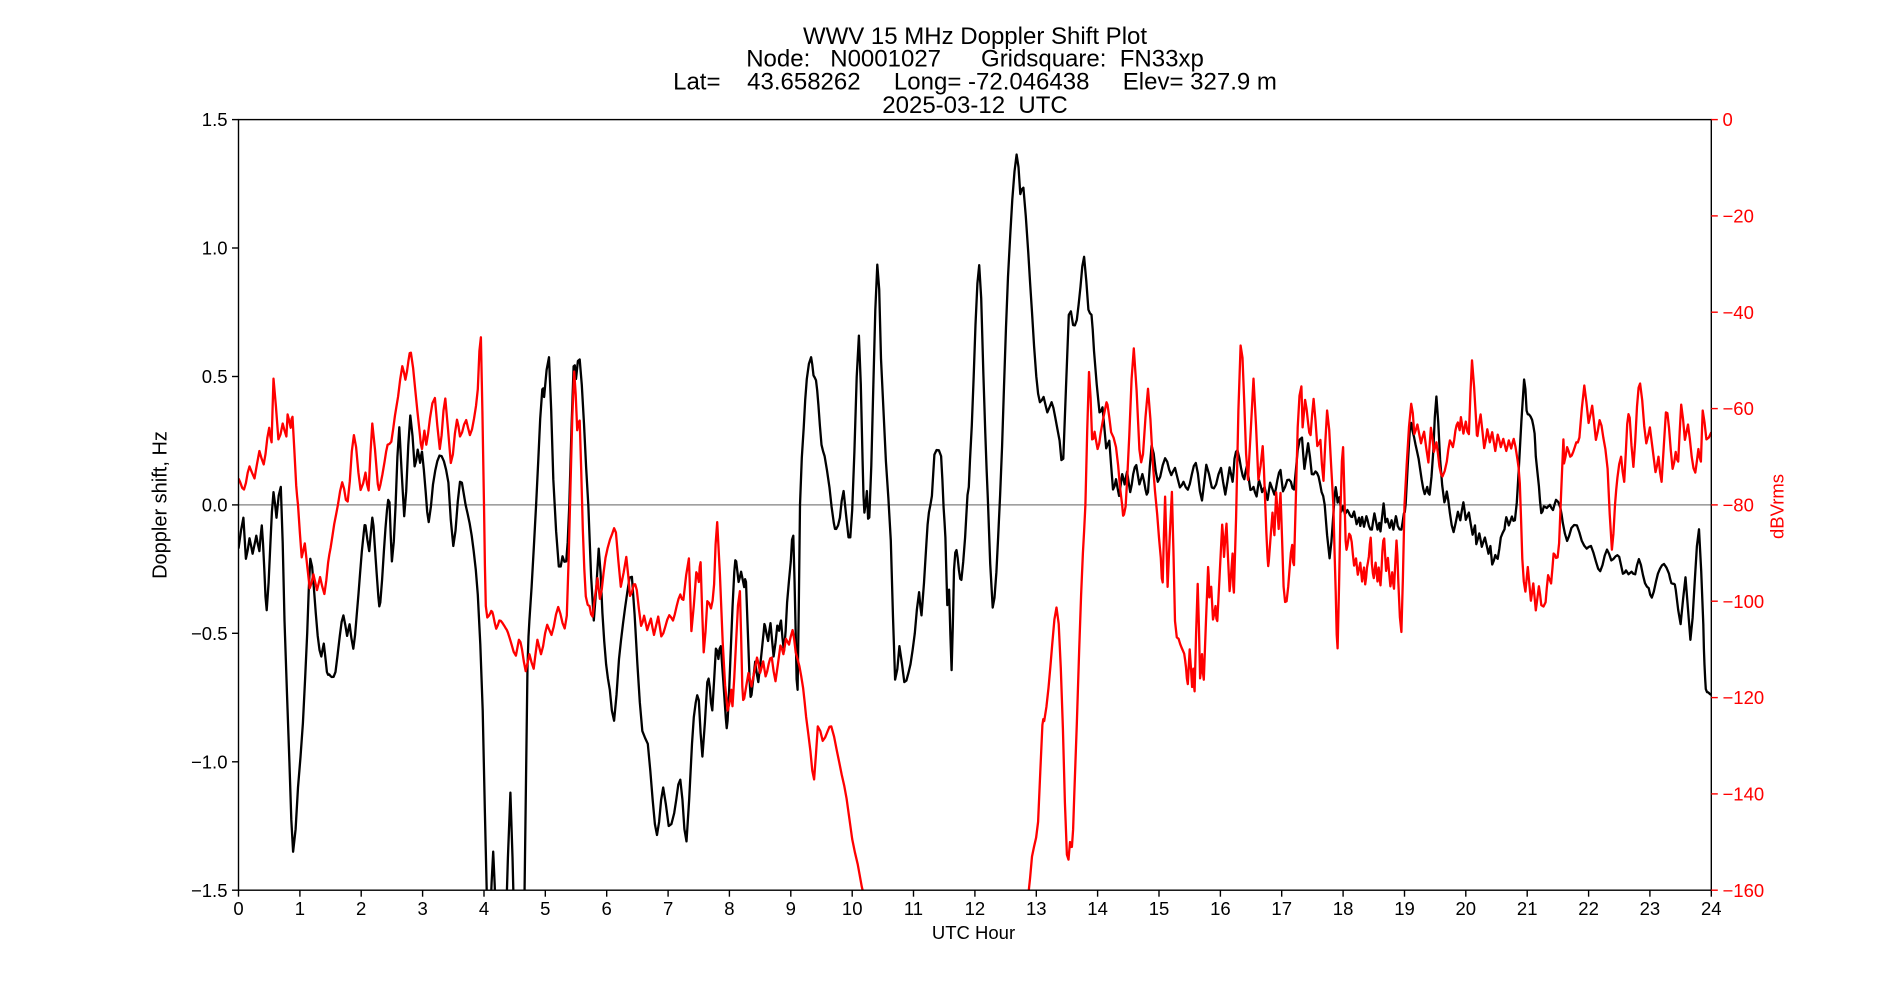 The image size is (1900, 1000). Describe the element at coordinates (1159, 908) in the screenshot. I see `svg-text: 15` at that location.